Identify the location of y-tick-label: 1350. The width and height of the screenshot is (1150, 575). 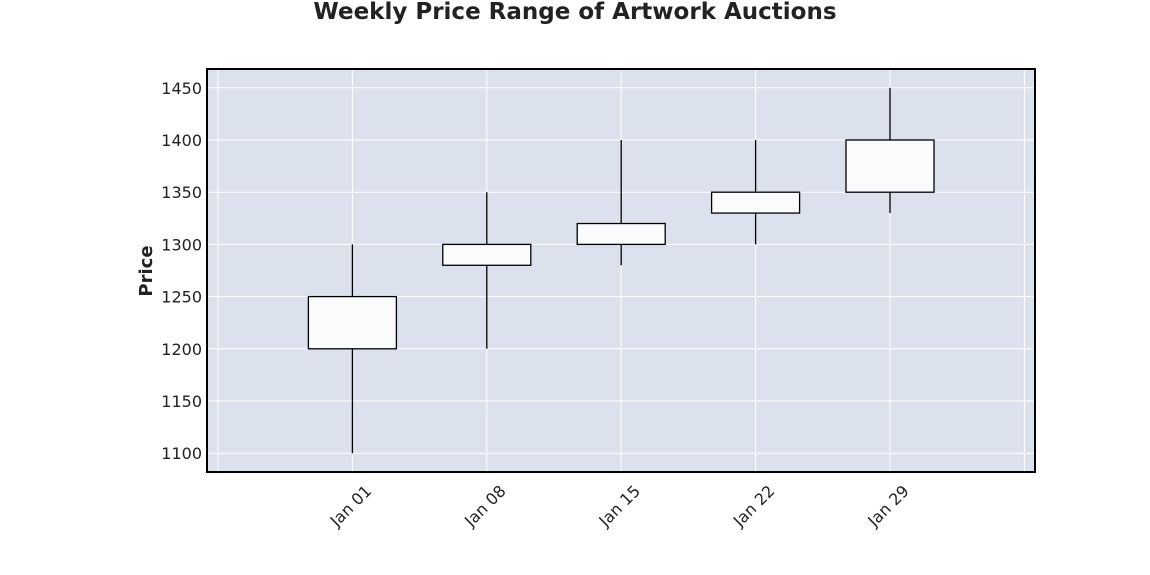
(181, 192).